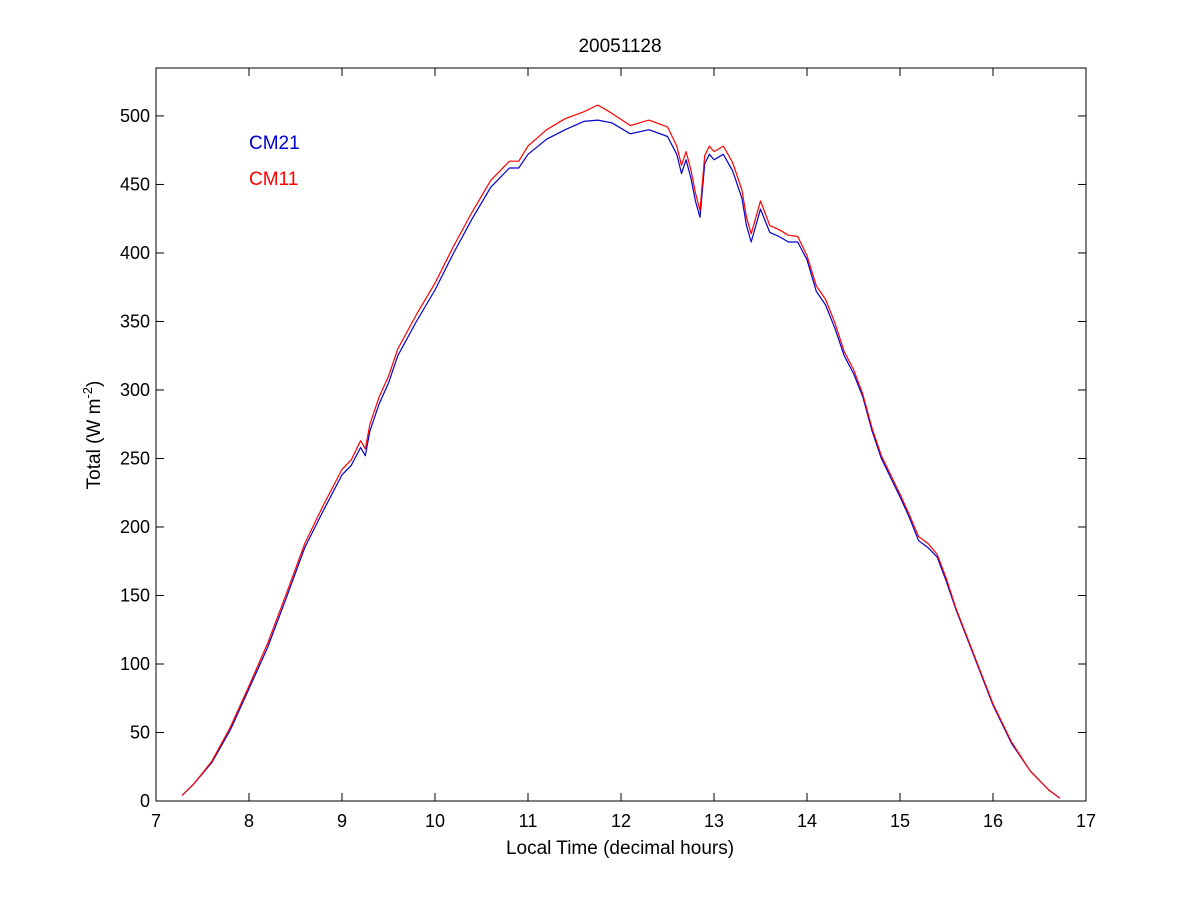 The width and height of the screenshot is (1200, 900). I want to click on x-tick-label: 11, so click(528, 821).